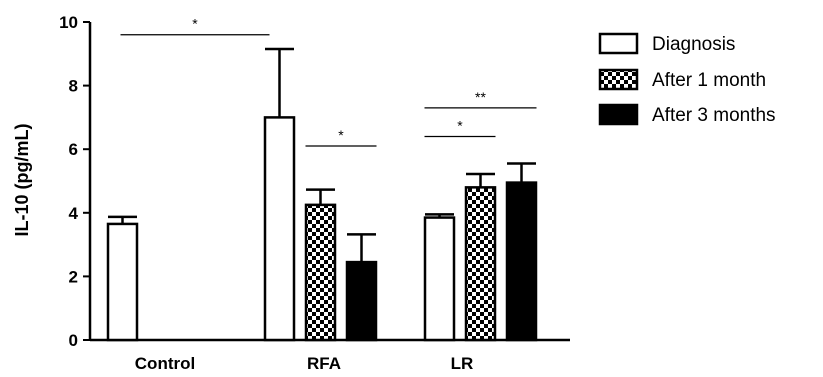  I want to click on x-tick-label: Control, so click(165, 363).